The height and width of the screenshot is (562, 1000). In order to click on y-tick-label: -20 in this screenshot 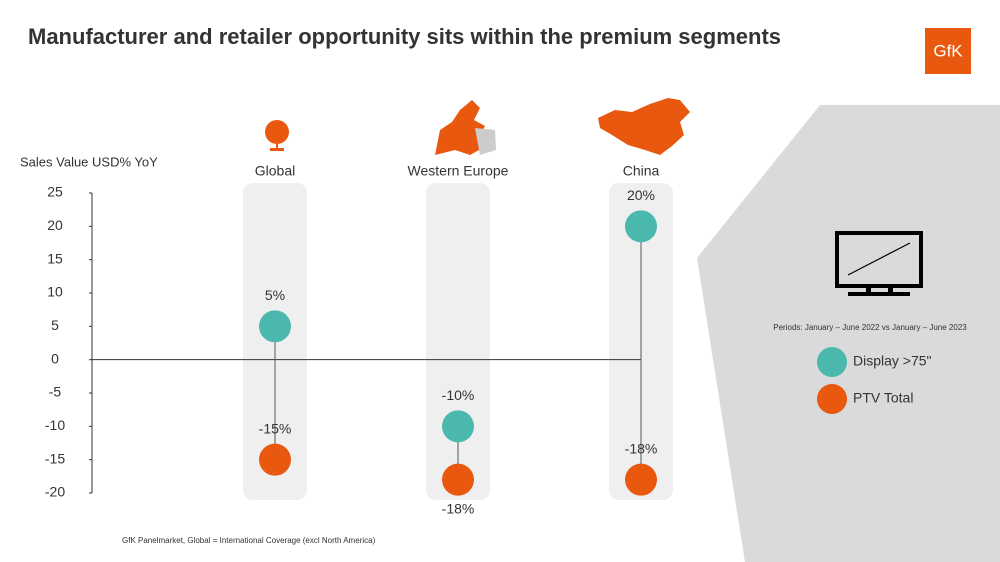, I will do `click(55, 492)`.